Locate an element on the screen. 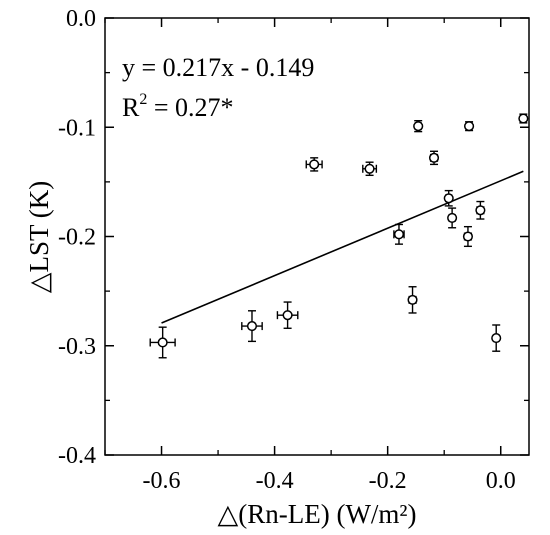  x-tick-label: 0.0 is located at coordinates (501, 481).